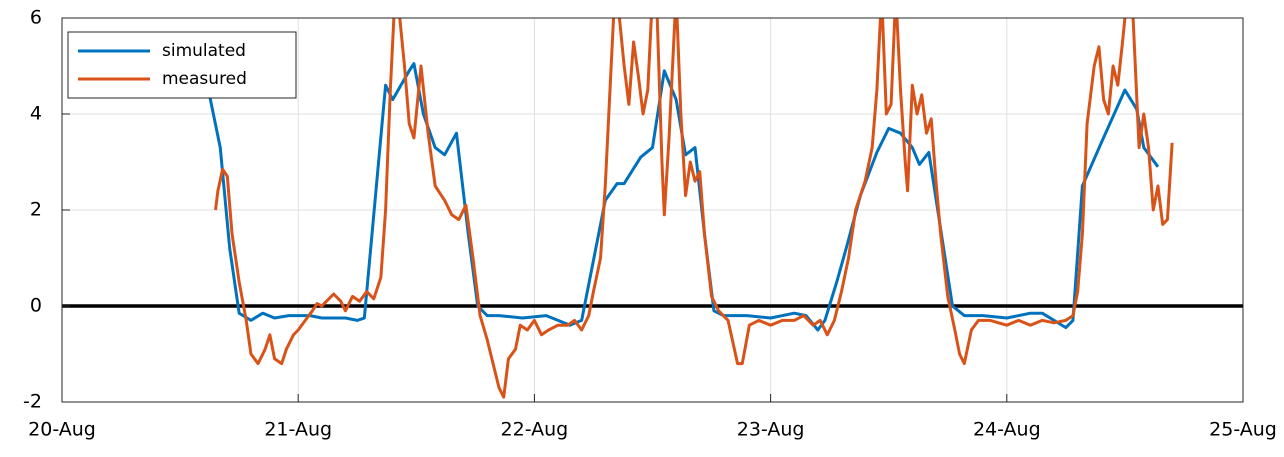 Image resolution: width=1284 pixels, height=457 pixels. What do you see at coordinates (32, 402) in the screenshot?
I see `y-tick-label: -2` at bounding box center [32, 402].